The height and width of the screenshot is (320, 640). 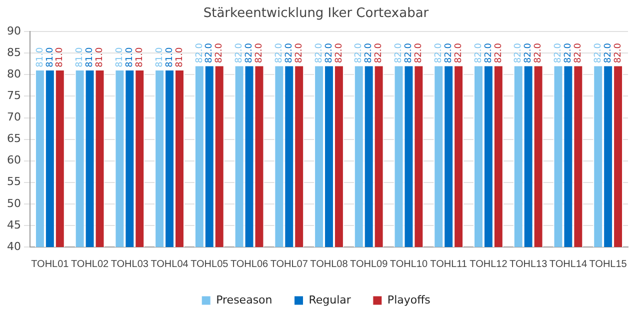 I want to click on chart-title: Stärkeentwicklung Iker Cortexabar, so click(x=316, y=14).